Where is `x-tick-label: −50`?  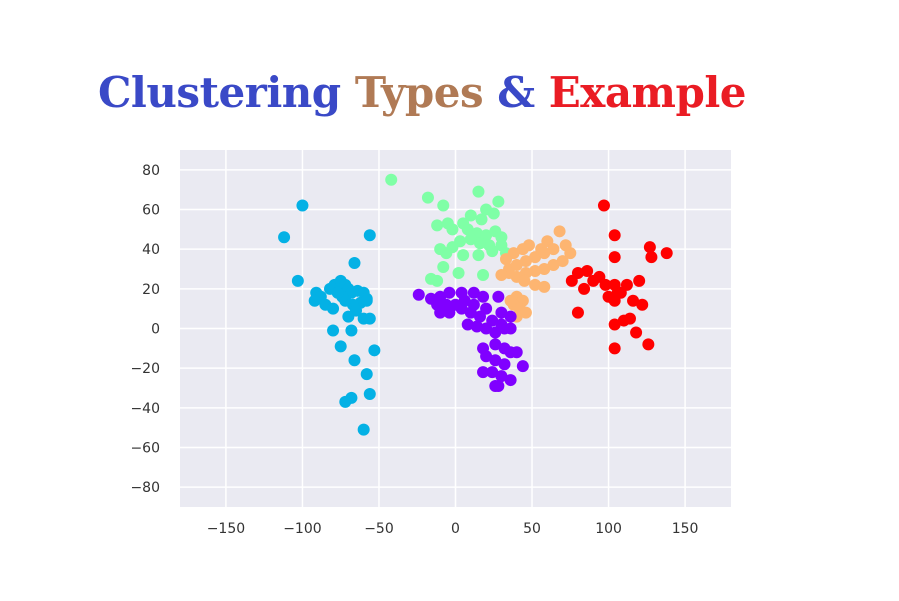
x-tick-label: −50 is located at coordinates (379, 529).